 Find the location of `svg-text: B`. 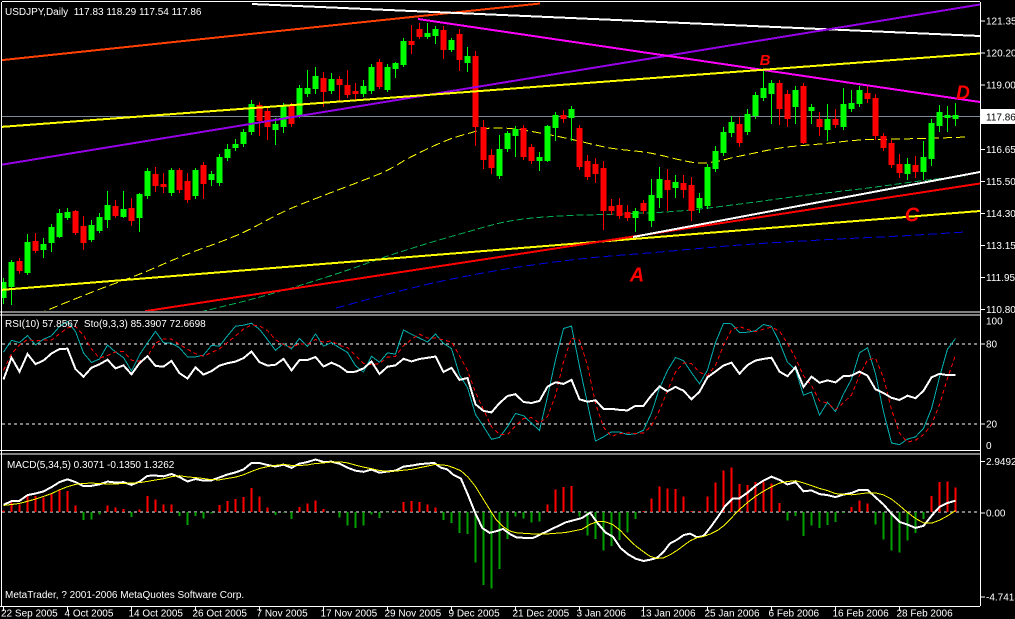

svg-text: B is located at coordinates (765, 60).